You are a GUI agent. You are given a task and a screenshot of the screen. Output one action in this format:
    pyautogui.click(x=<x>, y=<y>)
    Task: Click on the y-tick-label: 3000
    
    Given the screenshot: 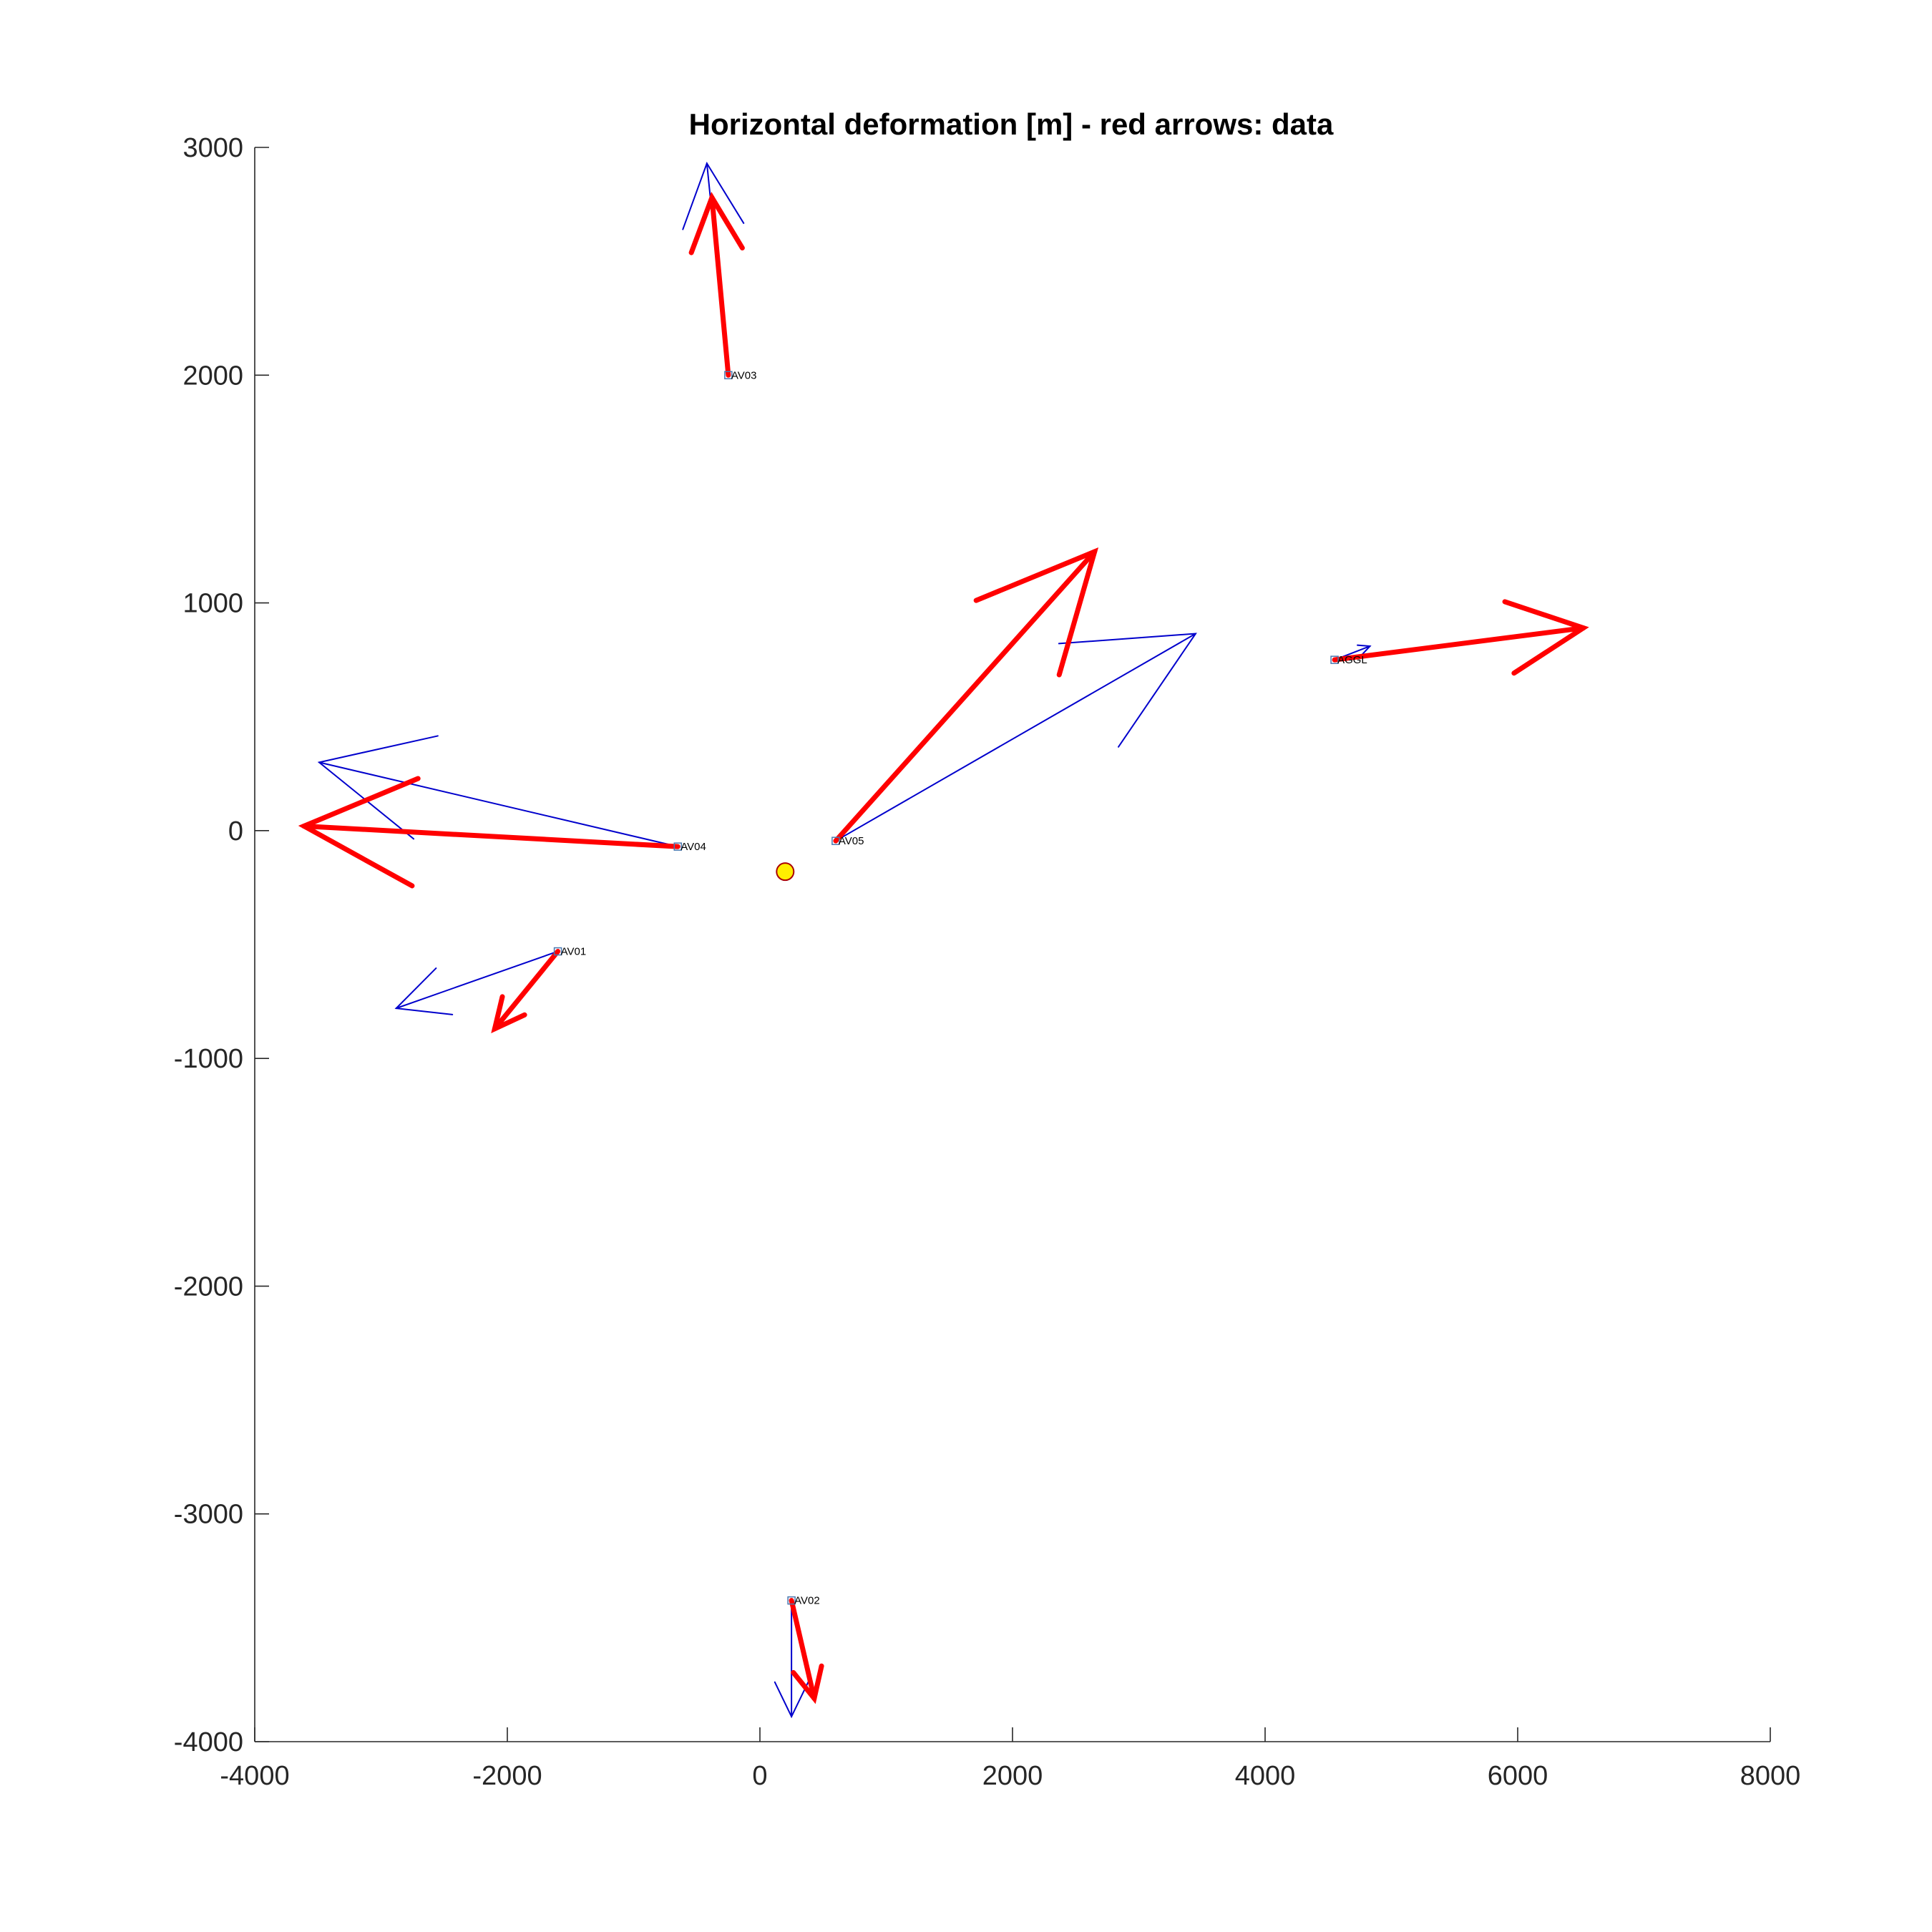 What is the action you would take?
    pyautogui.click(x=212, y=148)
    